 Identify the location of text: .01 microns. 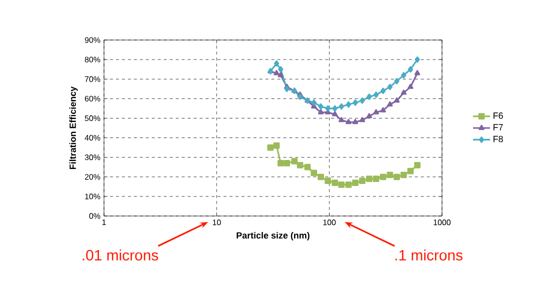
(120, 255).